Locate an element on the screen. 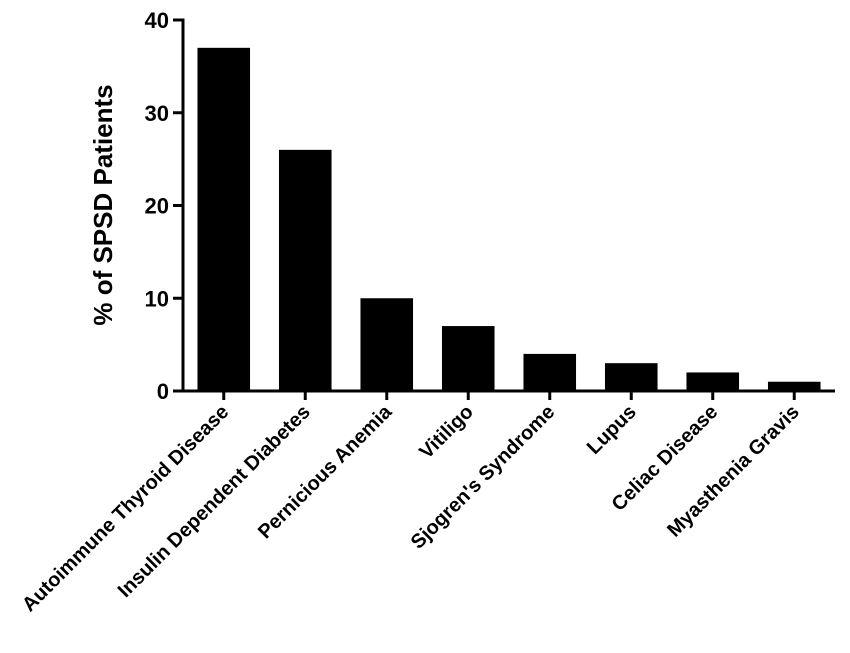 The height and width of the screenshot is (653, 850). y-tick-label: 10 is located at coordinates (157, 298).